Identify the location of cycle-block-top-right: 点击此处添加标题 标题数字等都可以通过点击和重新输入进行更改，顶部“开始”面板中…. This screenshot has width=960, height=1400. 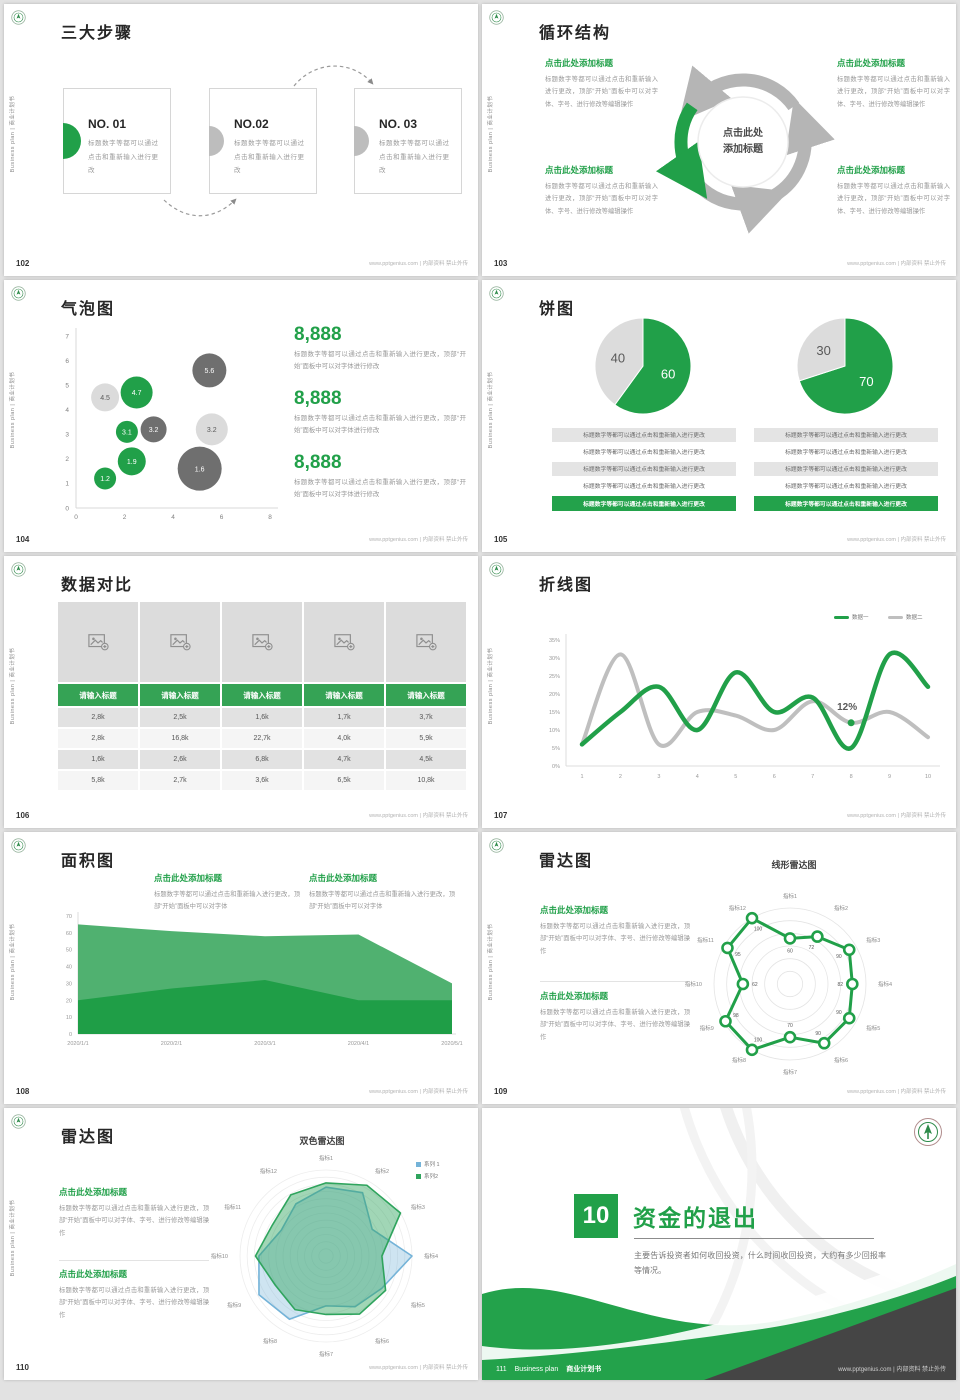
(893, 84).